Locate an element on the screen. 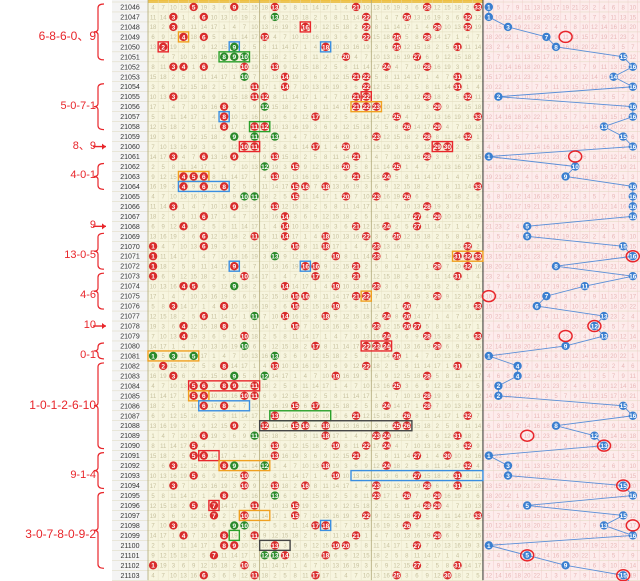 The width and height of the screenshot is (640, 581). red-ball-number: 26 is located at coordinates (407, 127).